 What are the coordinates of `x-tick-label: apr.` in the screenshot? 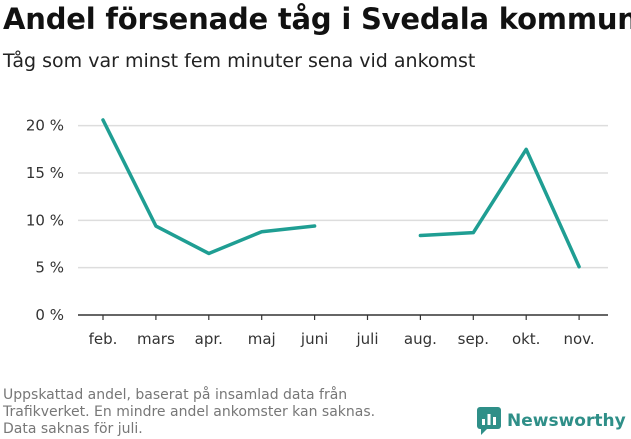 It's located at (209, 339).